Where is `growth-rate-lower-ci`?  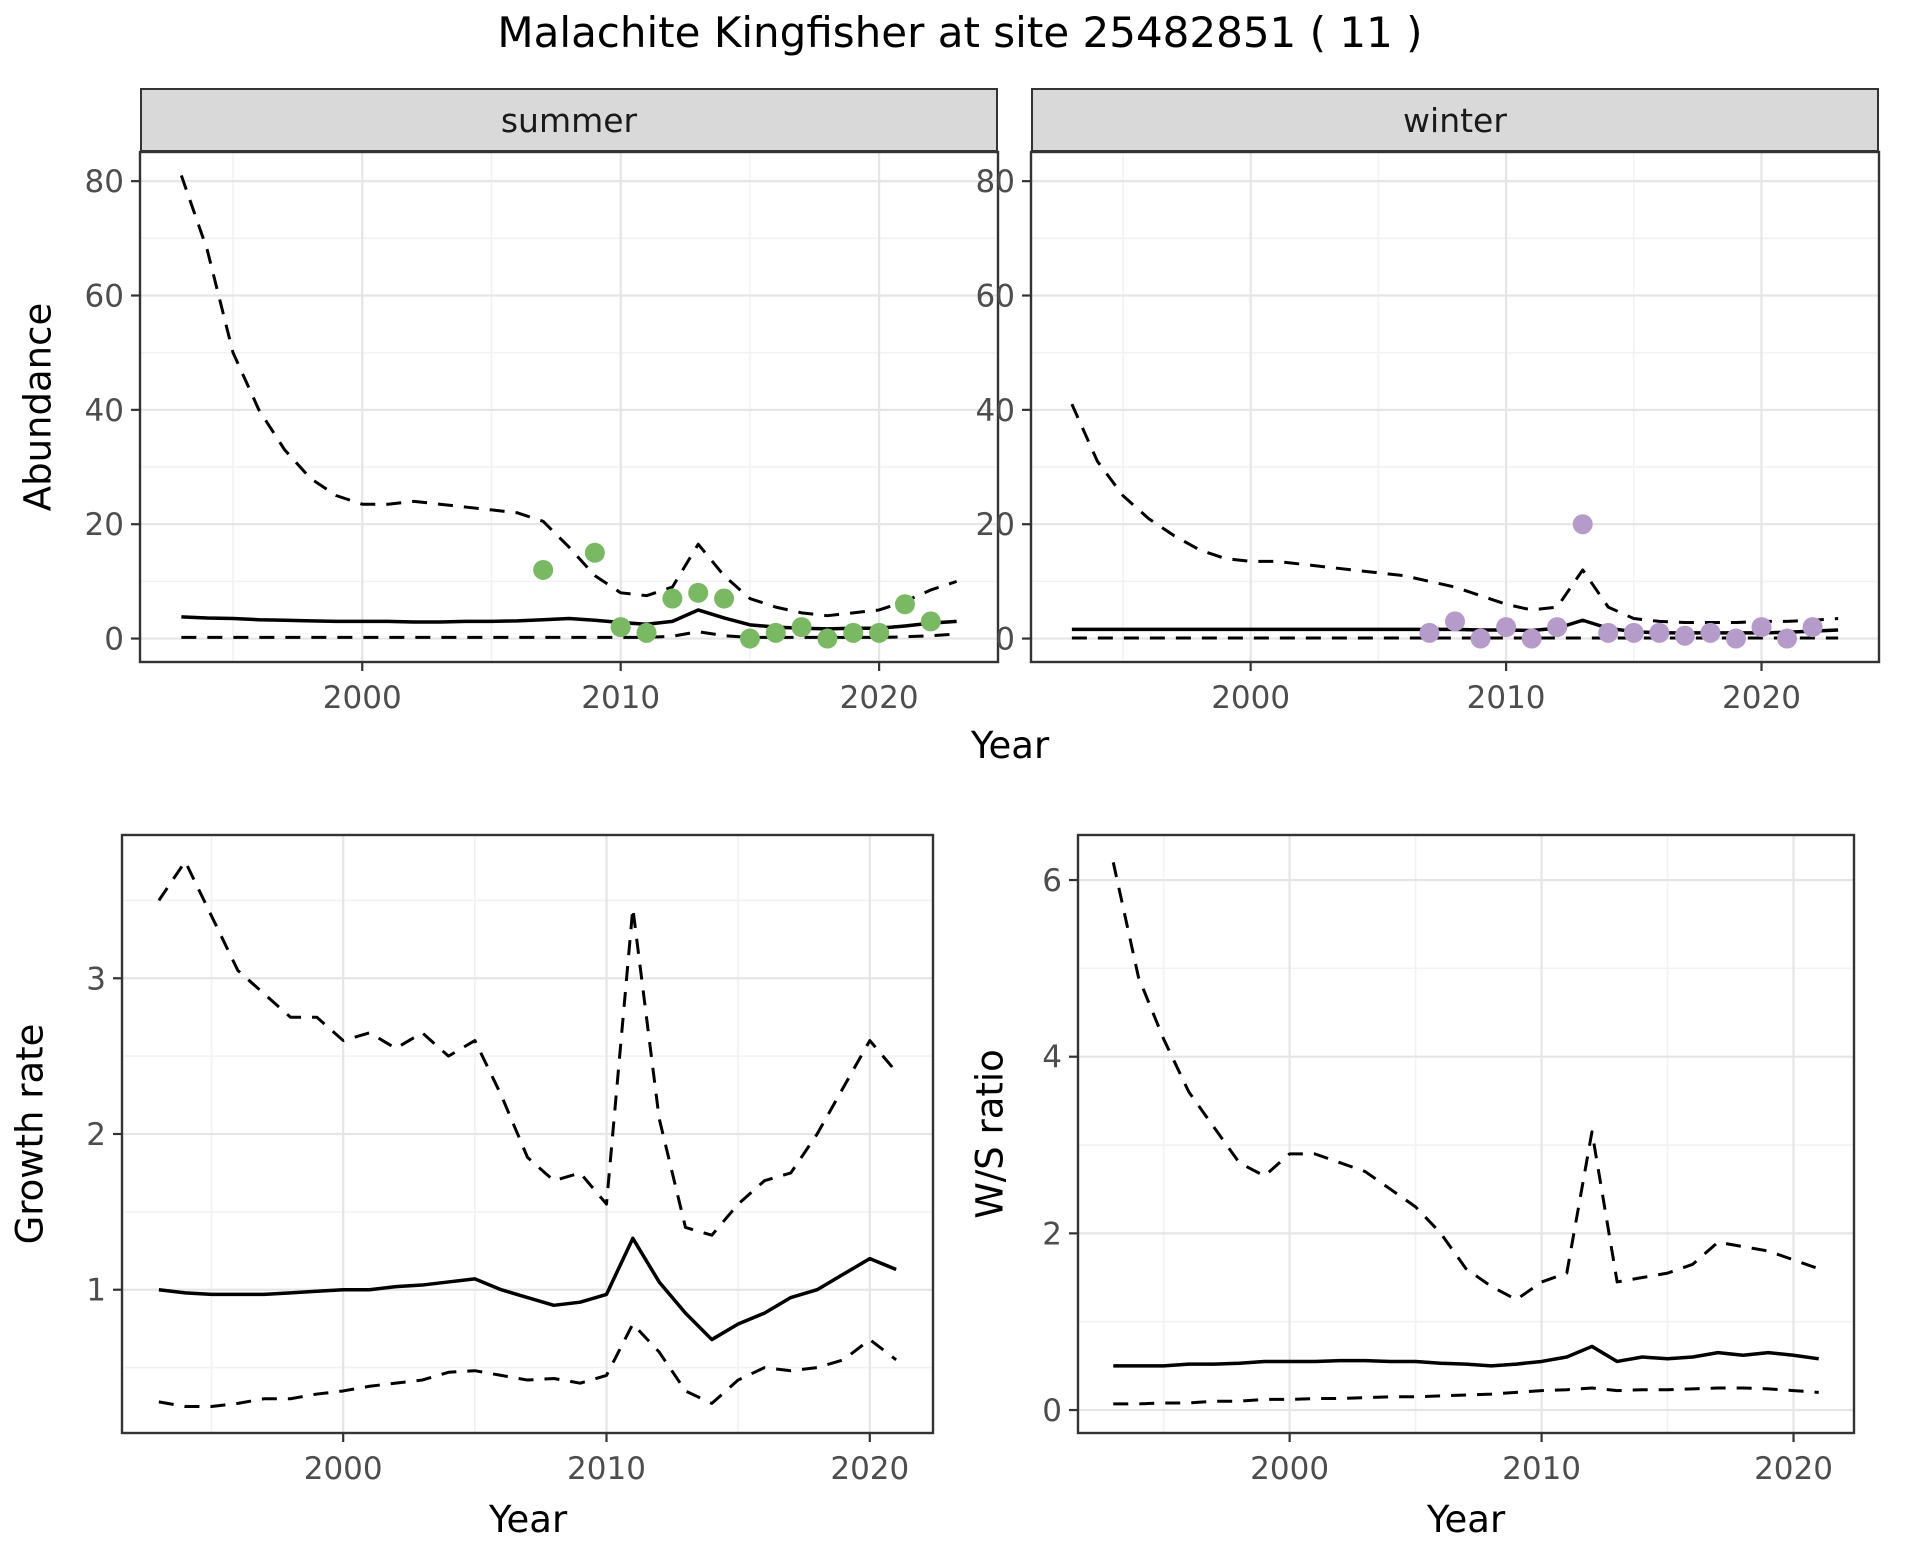
growth-rate-lower-ci is located at coordinates (528, 1365).